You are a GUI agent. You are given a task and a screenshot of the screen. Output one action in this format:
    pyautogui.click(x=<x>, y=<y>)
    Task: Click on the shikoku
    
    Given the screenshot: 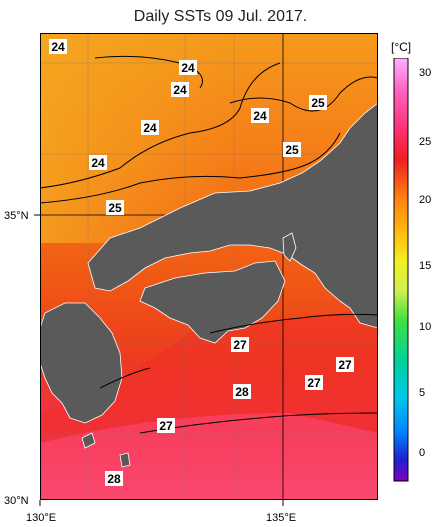 What is the action you would take?
    pyautogui.click(x=212, y=302)
    